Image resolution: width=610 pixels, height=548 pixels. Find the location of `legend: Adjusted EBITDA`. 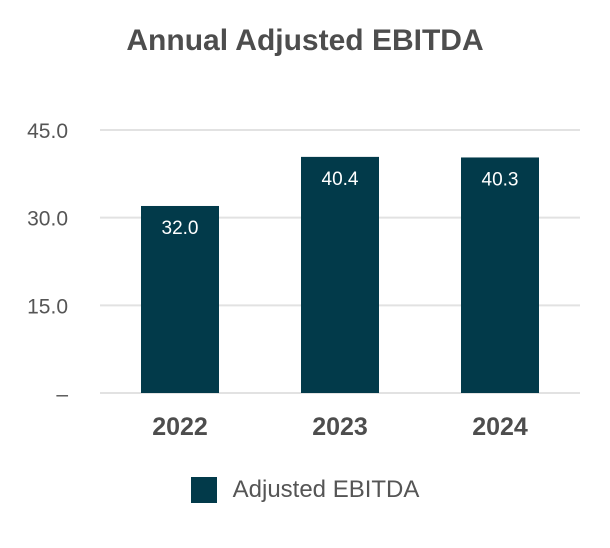

legend: Adjusted EBITDA is located at coordinates (305, 490).